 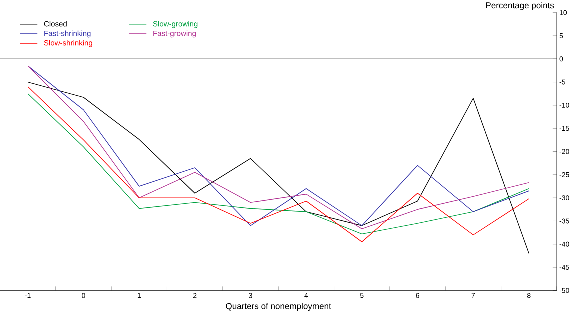 I want to click on y-axis-title: Percentage points, so click(x=520, y=6).